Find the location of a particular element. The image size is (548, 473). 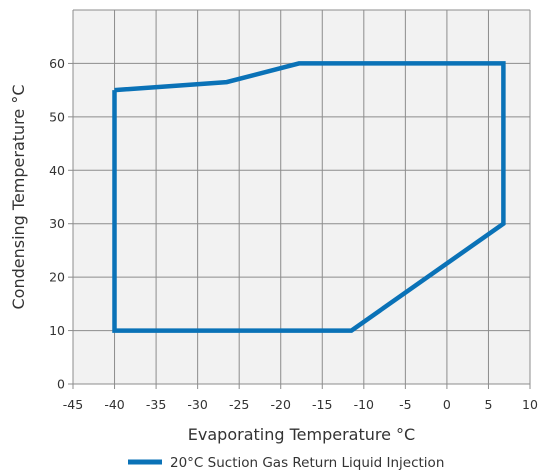

y-tick-label: 50 is located at coordinates (57, 116).